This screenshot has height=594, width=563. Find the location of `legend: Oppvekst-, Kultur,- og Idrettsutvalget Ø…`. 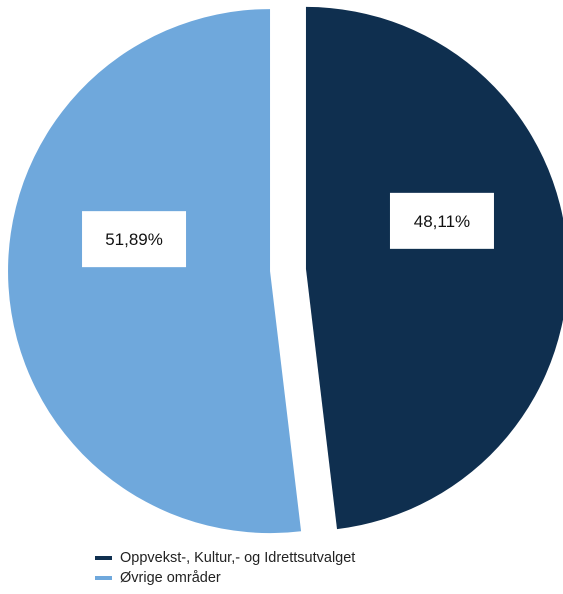

legend: Oppvekst-, Kultur,- og Idrettsutvalget Ø… is located at coordinates (225, 568).